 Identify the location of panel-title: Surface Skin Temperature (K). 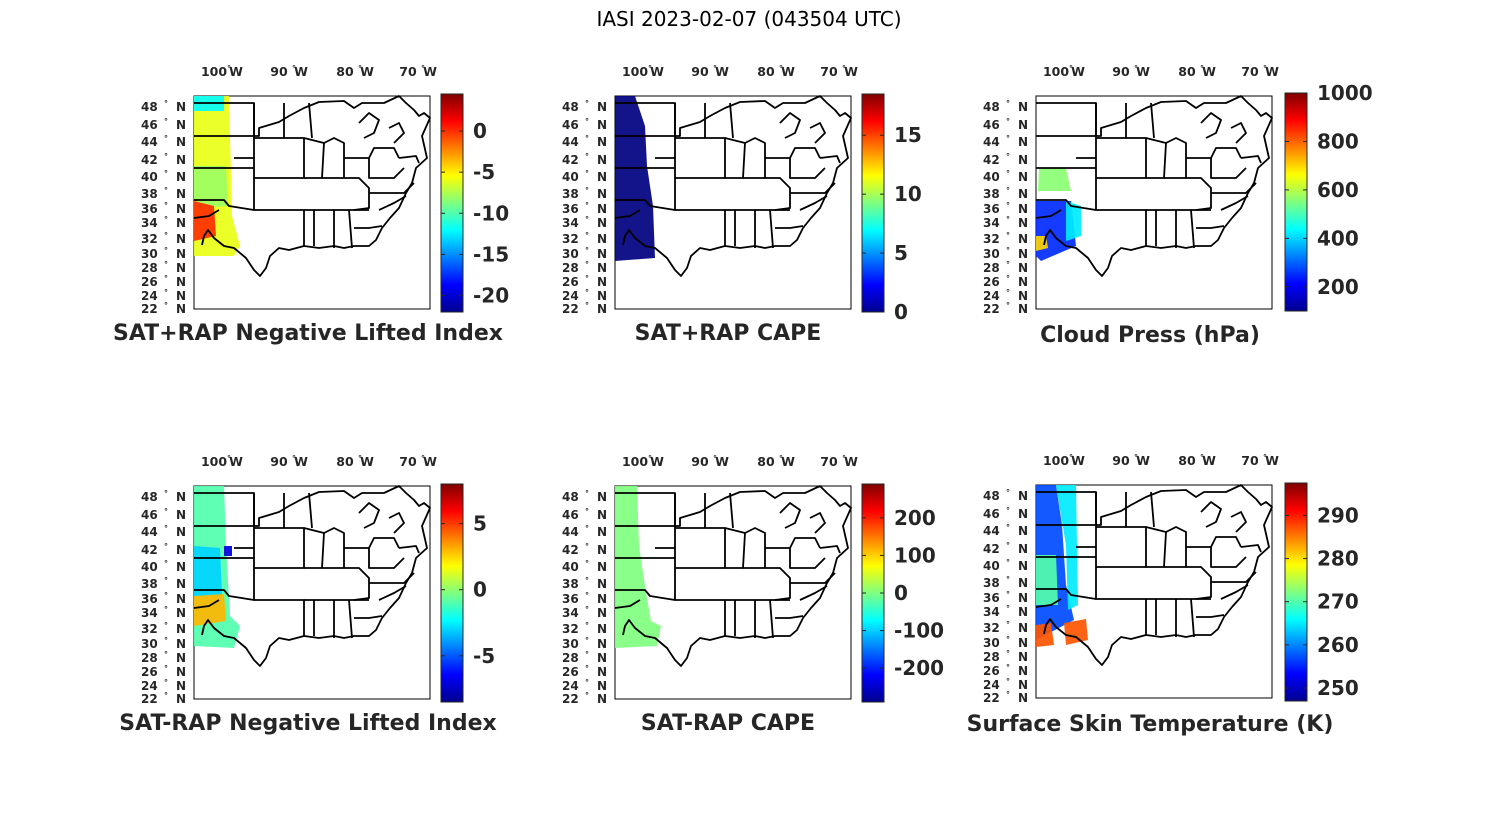
(1150, 724).